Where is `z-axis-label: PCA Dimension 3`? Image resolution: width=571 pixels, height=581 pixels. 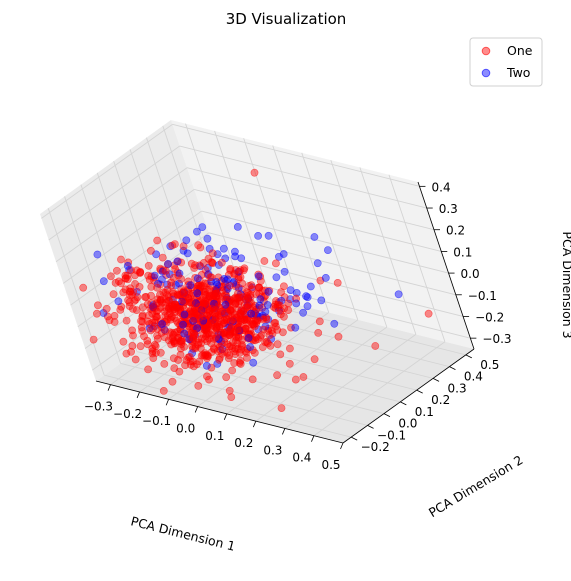
z-axis-label: PCA Dimension 3 is located at coordinates (565, 284).